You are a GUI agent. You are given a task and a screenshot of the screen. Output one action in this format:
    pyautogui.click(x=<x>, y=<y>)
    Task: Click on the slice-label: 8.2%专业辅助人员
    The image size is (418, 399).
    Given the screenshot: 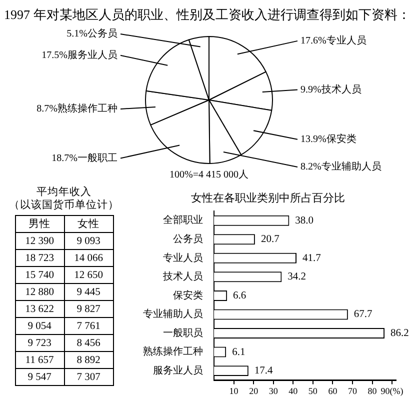 What is the action you would take?
    pyautogui.click(x=341, y=166)
    